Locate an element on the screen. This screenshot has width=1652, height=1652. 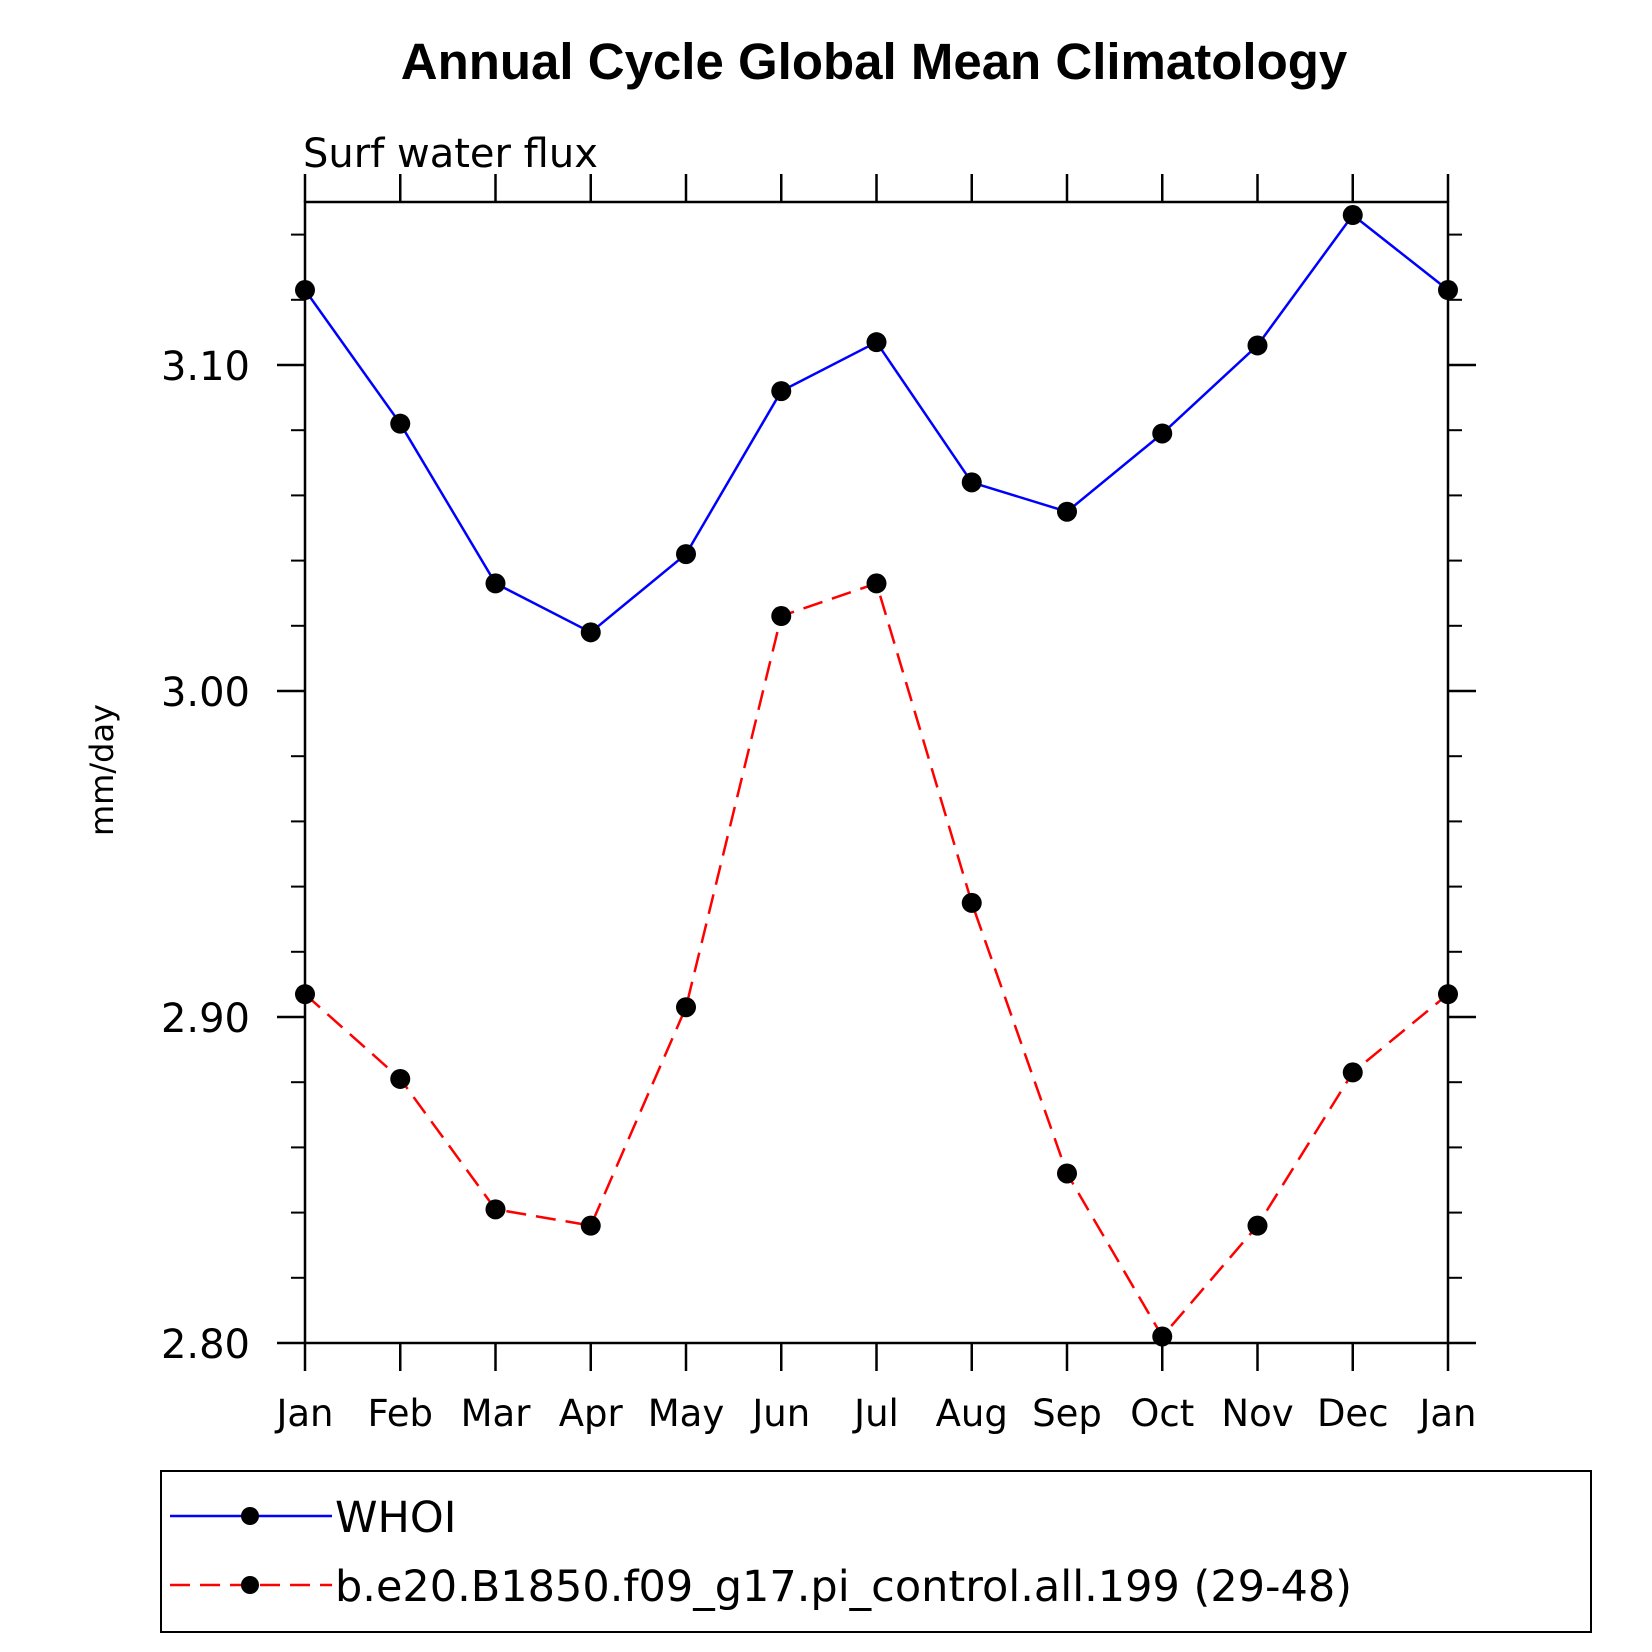
x-tick-label: Feb is located at coordinates (400, 1413).